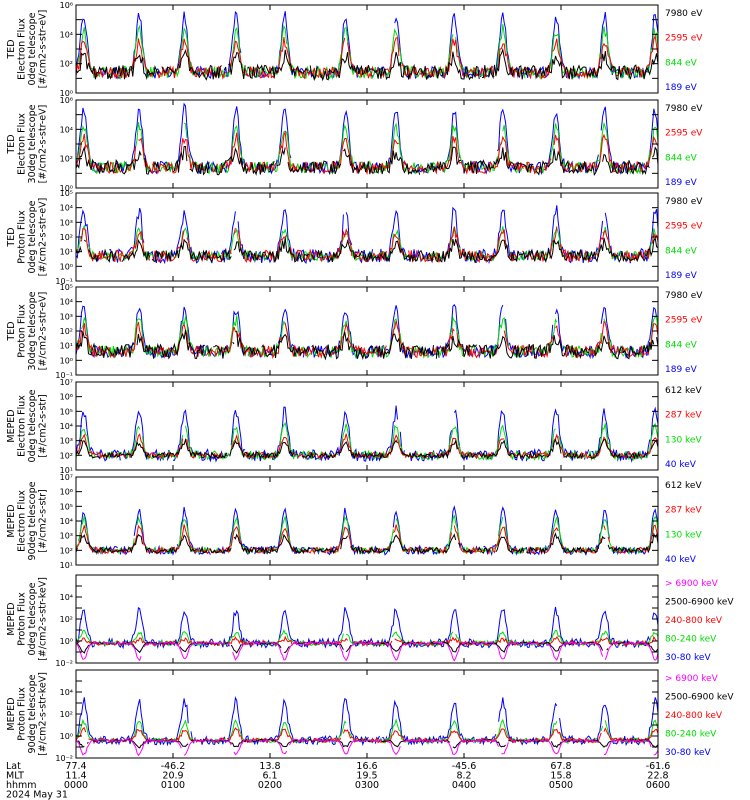 The image size is (750, 800). What do you see at coordinates (560, 766) in the screenshot?
I see `x-tick-label: 67.8` at bounding box center [560, 766].